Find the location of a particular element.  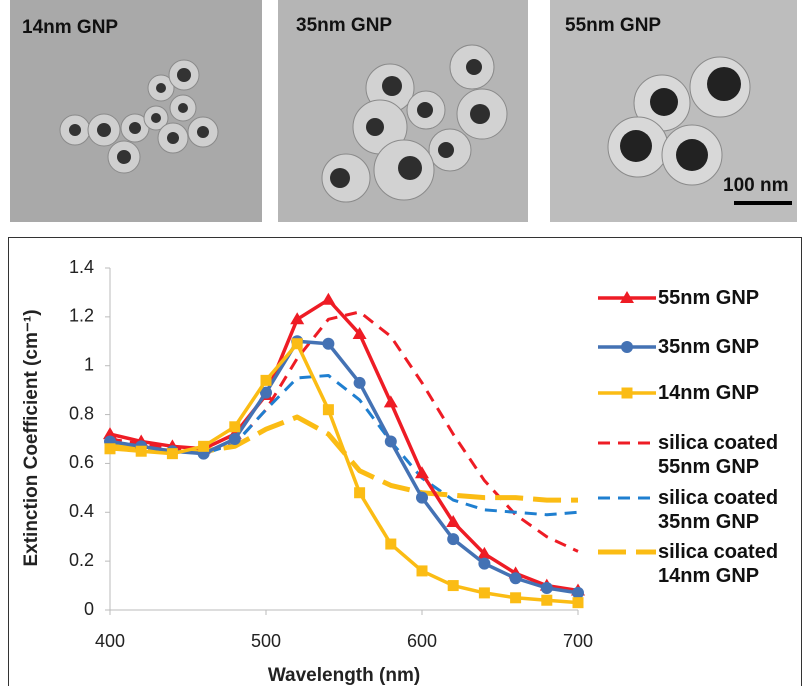

x-tick-label: 600 is located at coordinates (422, 641).